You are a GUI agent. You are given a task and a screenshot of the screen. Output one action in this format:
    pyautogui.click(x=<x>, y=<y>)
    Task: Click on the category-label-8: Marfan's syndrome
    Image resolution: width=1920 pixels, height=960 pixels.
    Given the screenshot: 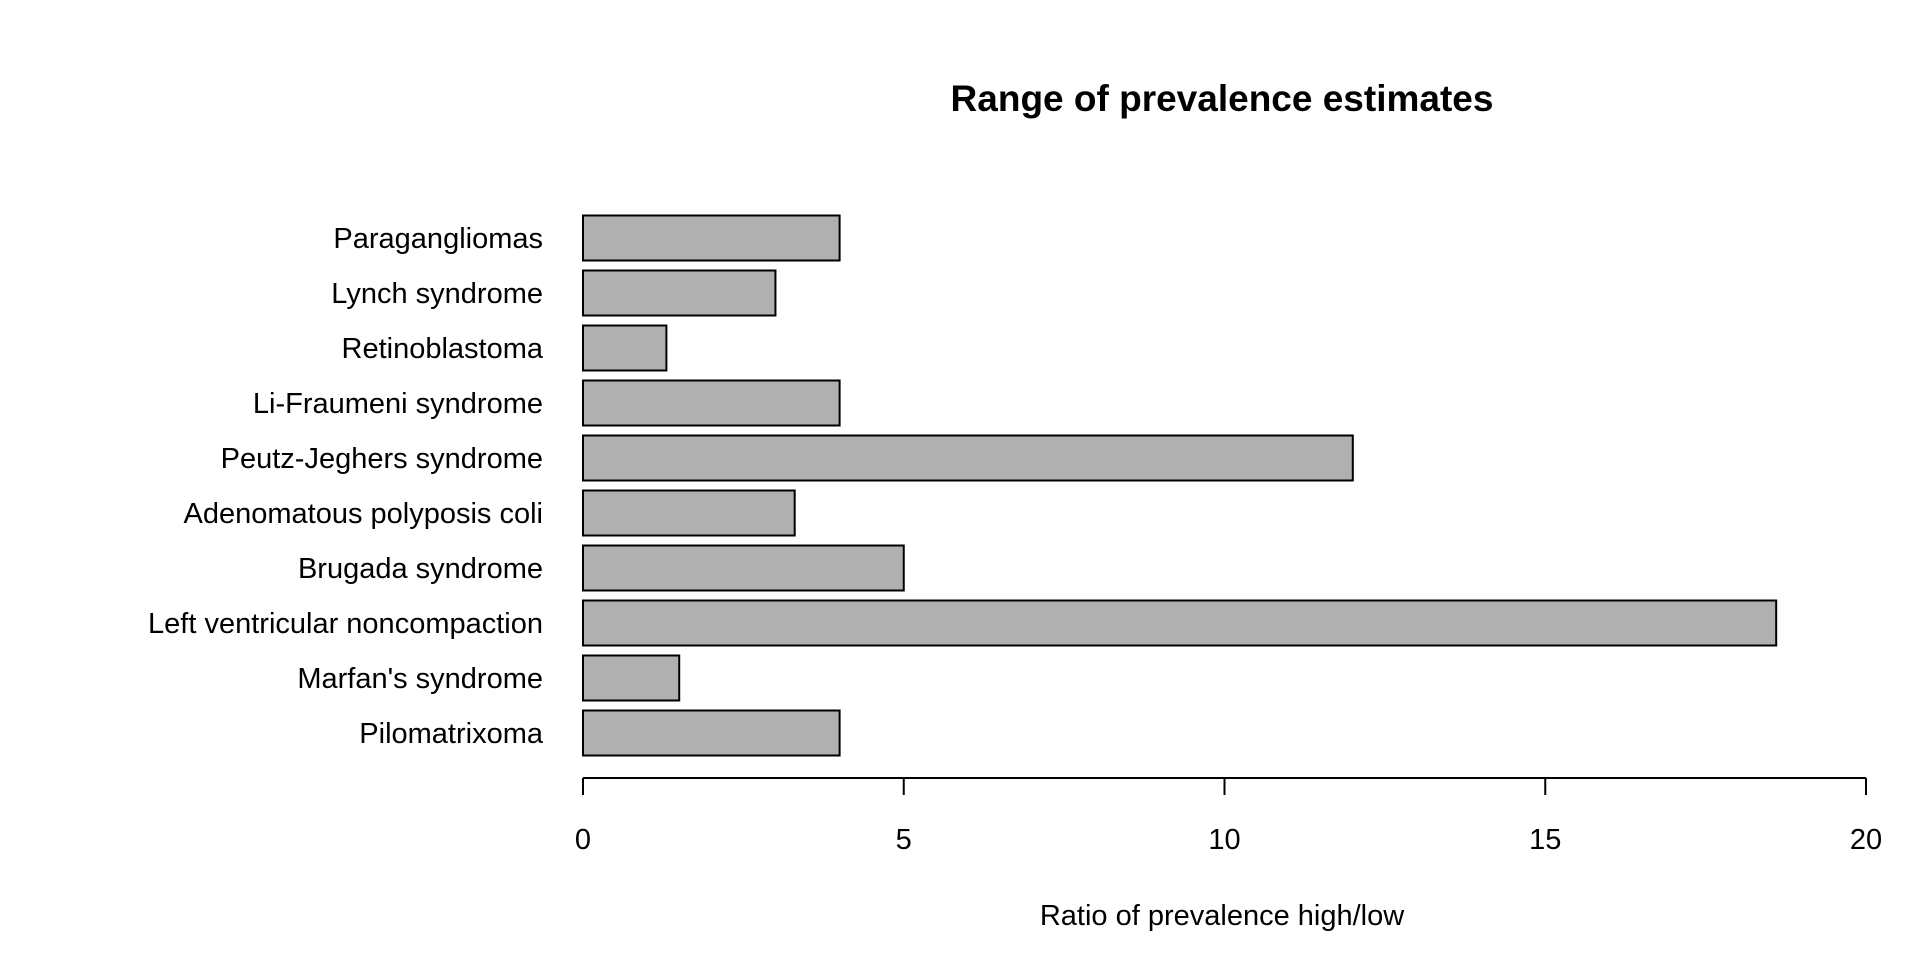 What is the action you would take?
    pyautogui.click(x=420, y=679)
    